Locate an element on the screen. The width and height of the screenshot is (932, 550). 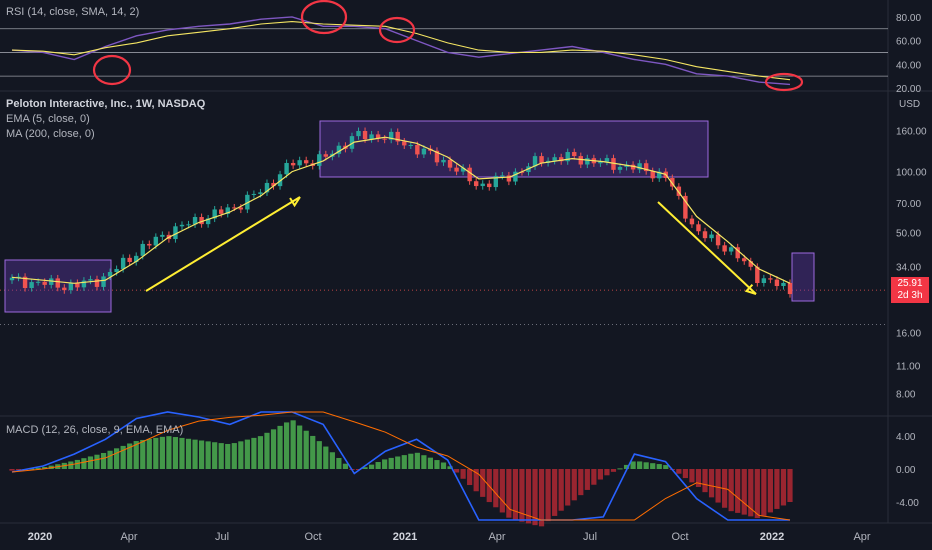
price-tick-label: 50.00 is located at coordinates (908, 233).